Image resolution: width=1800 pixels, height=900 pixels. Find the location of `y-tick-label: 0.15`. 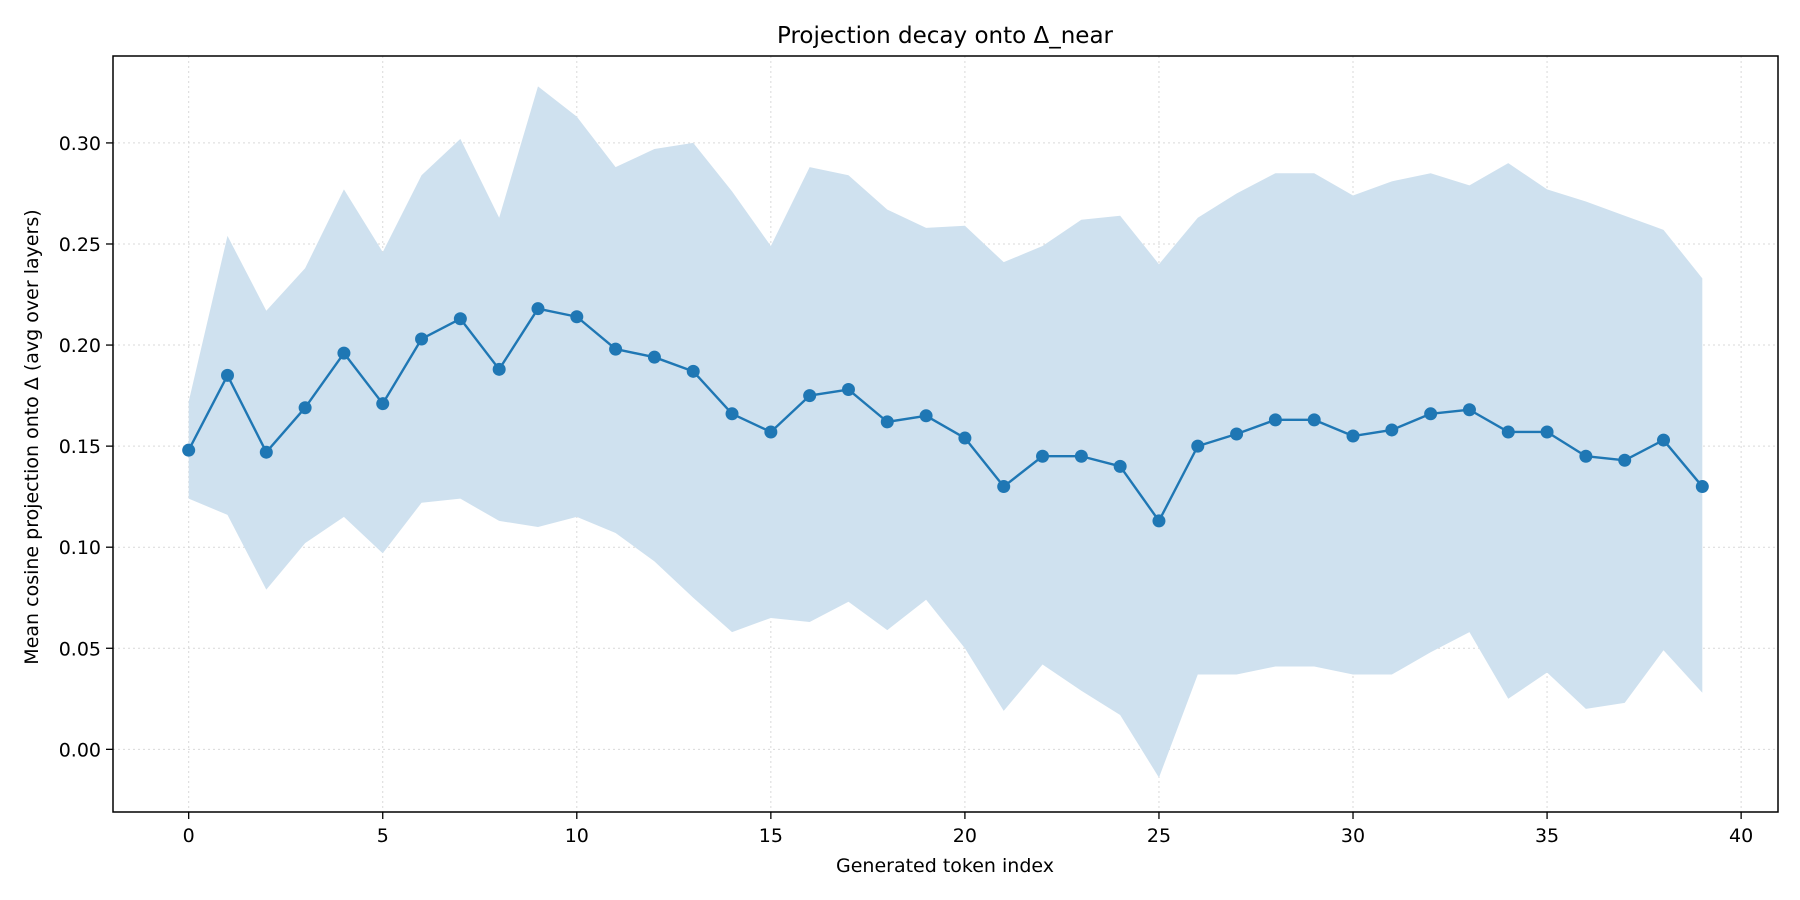

y-tick-label: 0.15 is located at coordinates (80, 447).